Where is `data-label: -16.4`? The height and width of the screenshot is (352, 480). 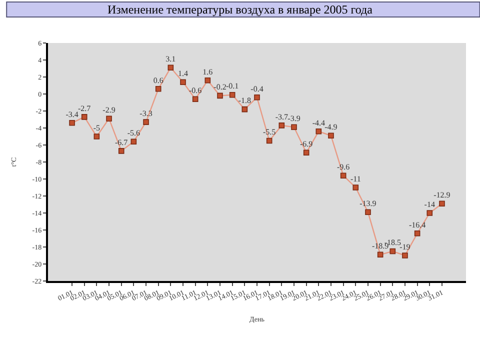
data-label: -16.4 is located at coordinates (417, 225).